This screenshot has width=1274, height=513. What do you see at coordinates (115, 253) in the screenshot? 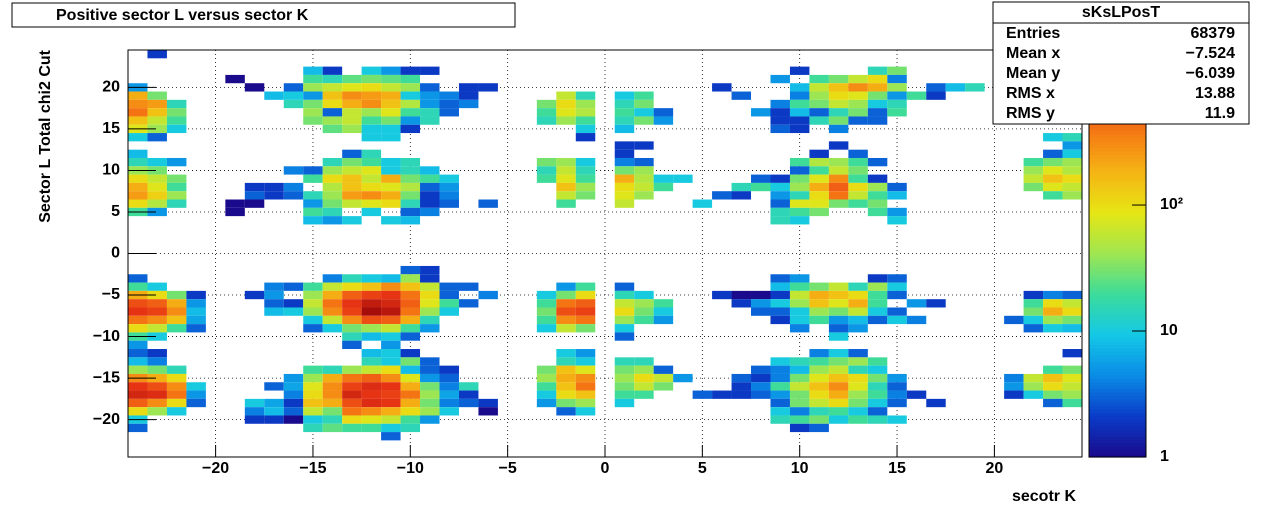
I see `y-tick-label: 0` at bounding box center [115, 253].